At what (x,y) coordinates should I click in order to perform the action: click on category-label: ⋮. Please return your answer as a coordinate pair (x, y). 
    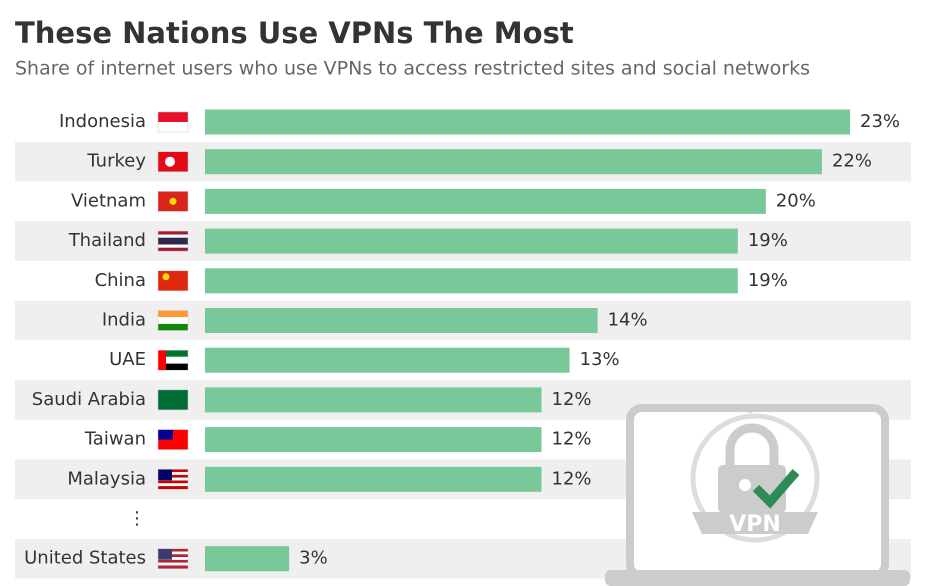
    Looking at the image, I should click on (137, 518).